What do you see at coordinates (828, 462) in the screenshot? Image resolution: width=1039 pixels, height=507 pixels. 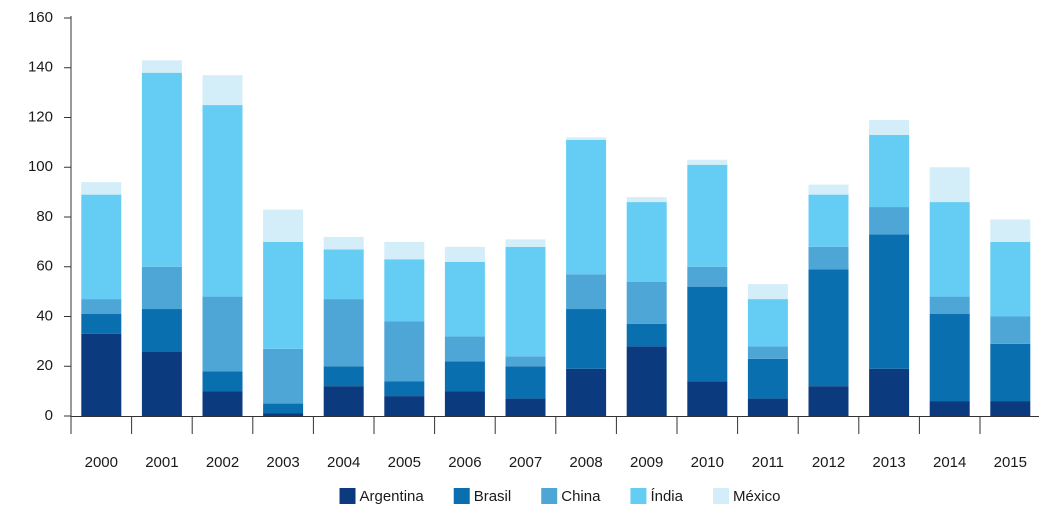 I see `x-tick-label: 2012` at bounding box center [828, 462].